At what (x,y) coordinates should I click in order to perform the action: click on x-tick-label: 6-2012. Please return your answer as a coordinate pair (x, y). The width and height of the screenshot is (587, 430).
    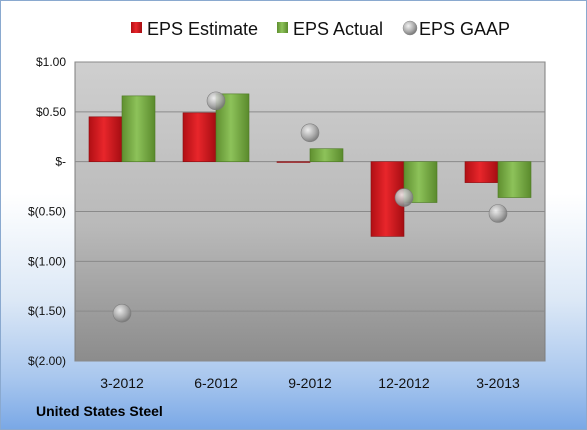
    Looking at the image, I should click on (216, 383).